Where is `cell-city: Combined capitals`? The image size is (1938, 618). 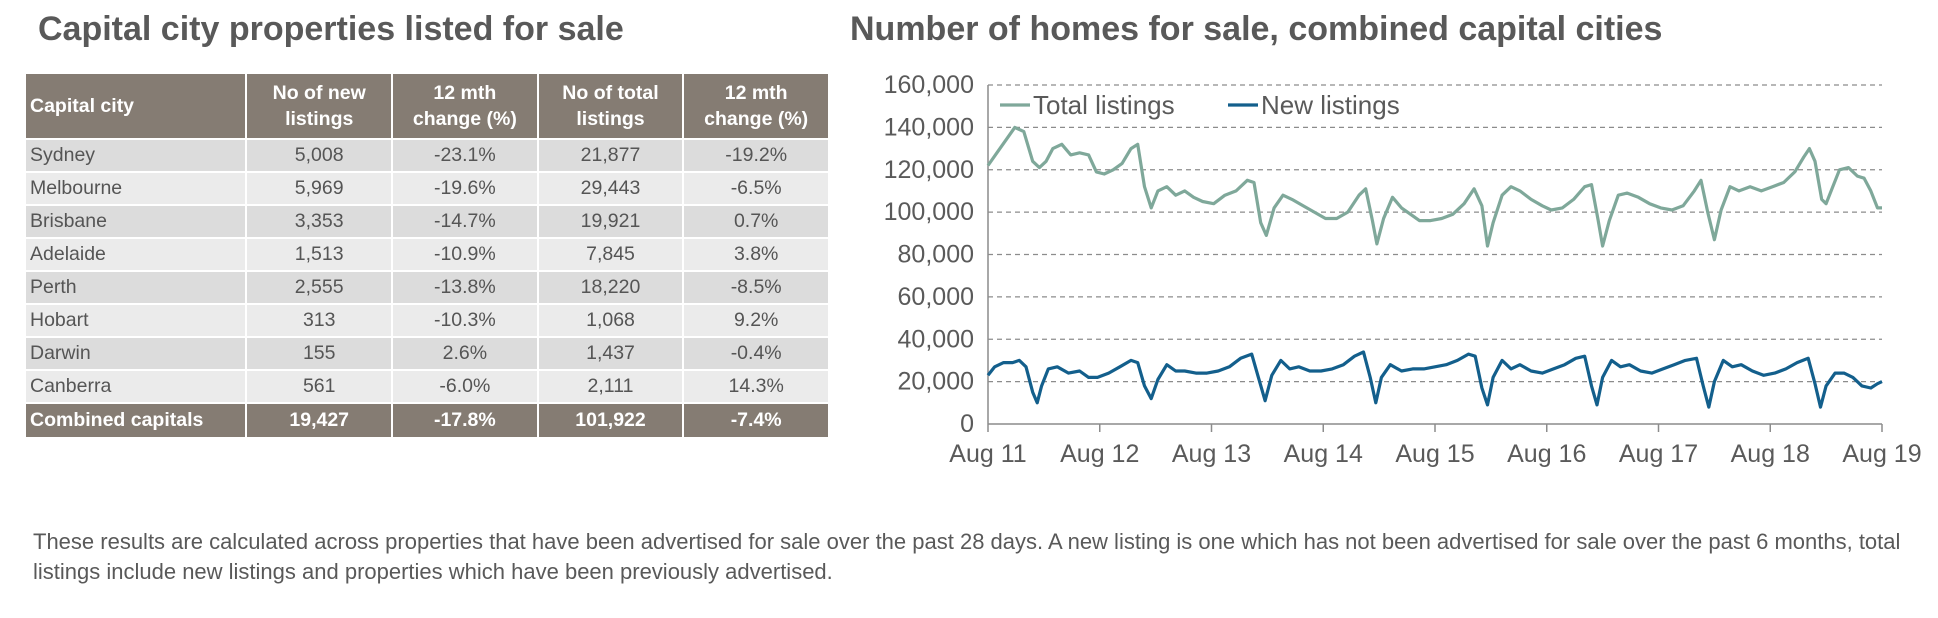 cell-city: Combined capitals is located at coordinates (135, 420).